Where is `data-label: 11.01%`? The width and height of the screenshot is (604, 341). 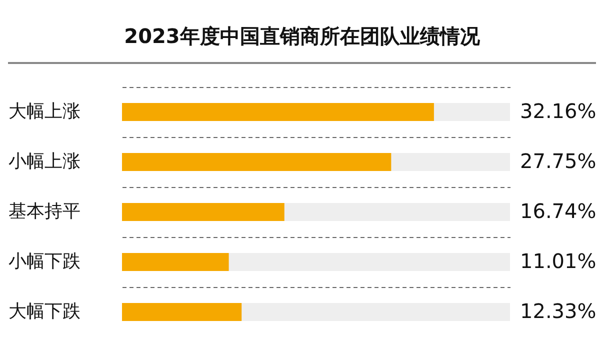 data-label: 11.01% is located at coordinates (558, 261).